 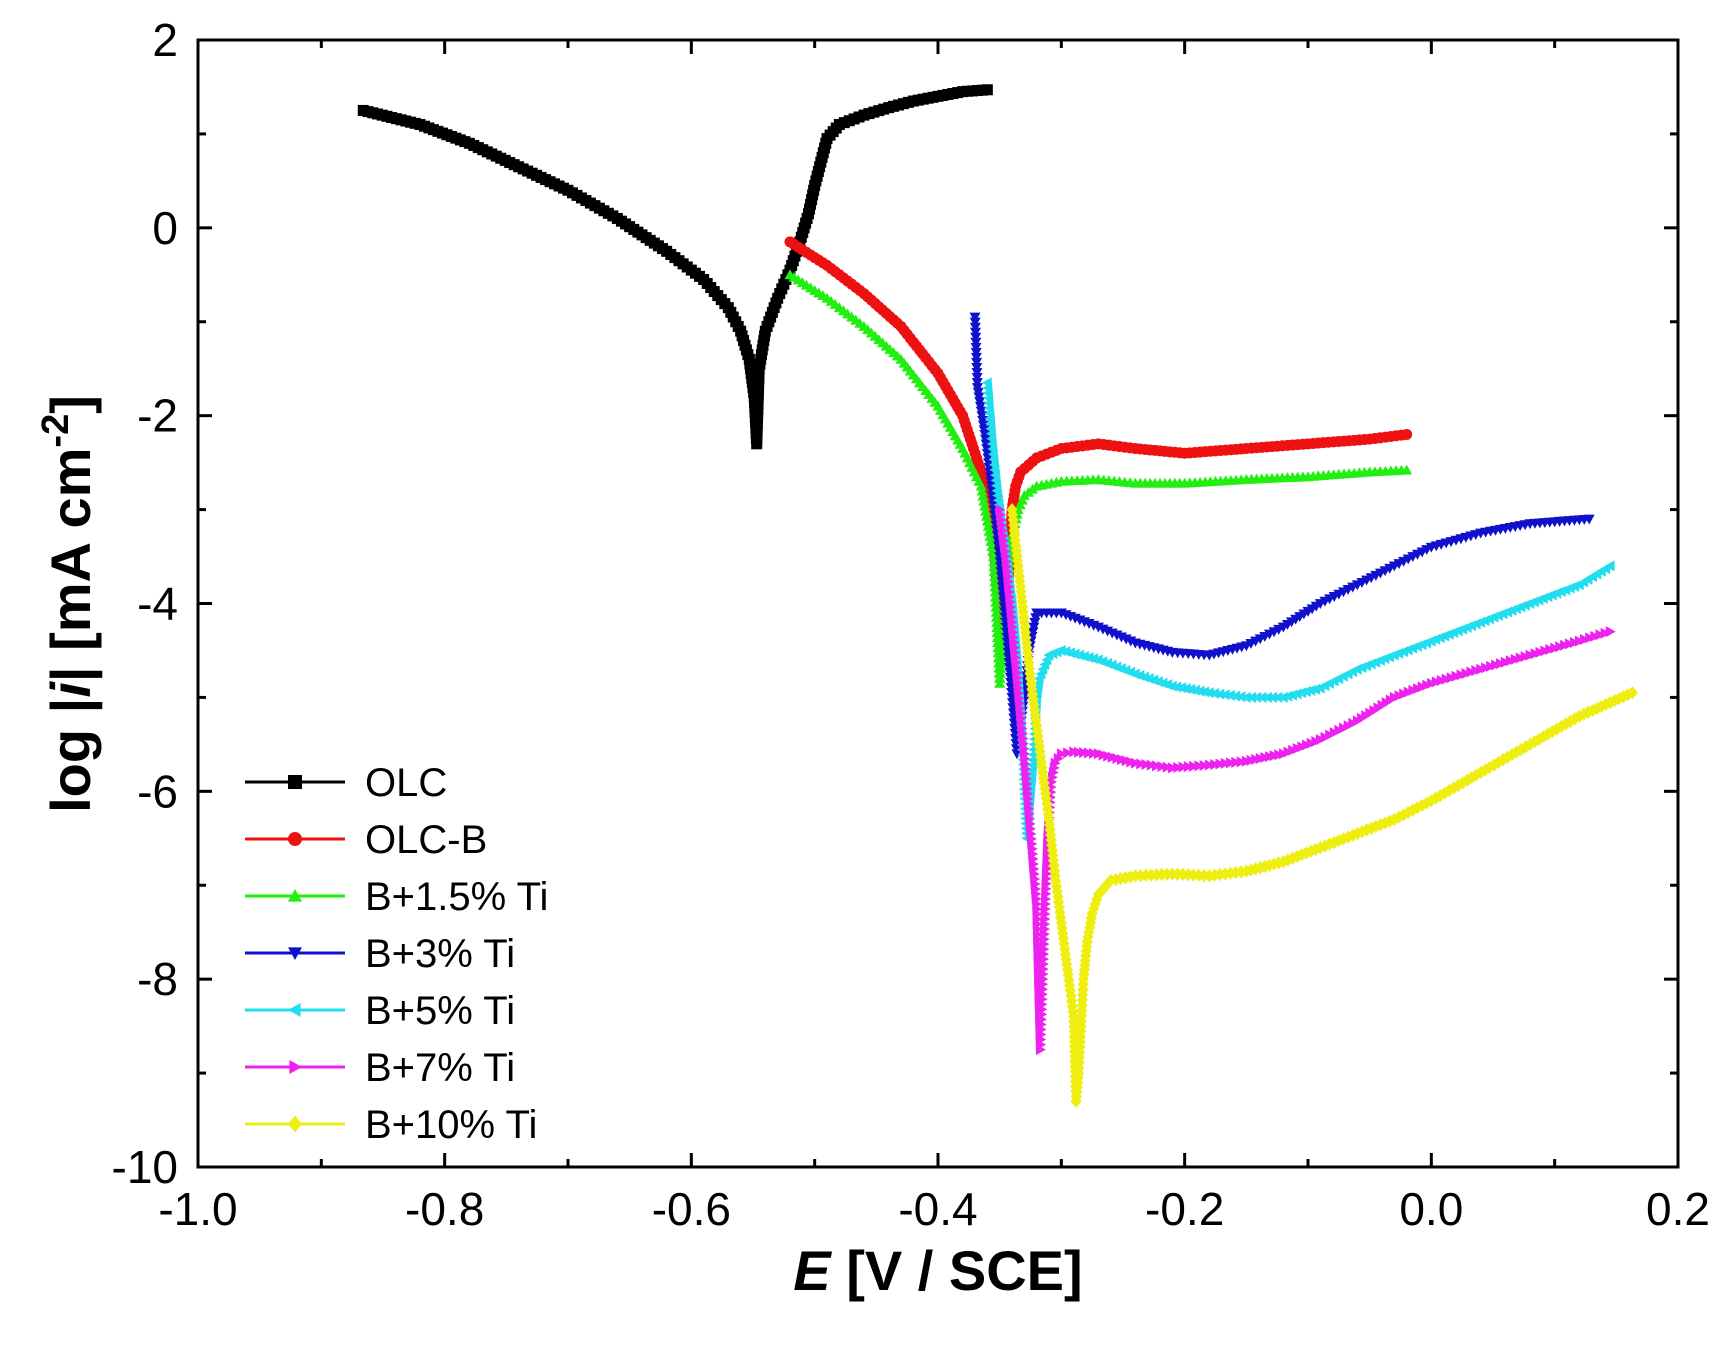 I want to click on legend-label: B+5% Ti, so click(x=440, y=1011).